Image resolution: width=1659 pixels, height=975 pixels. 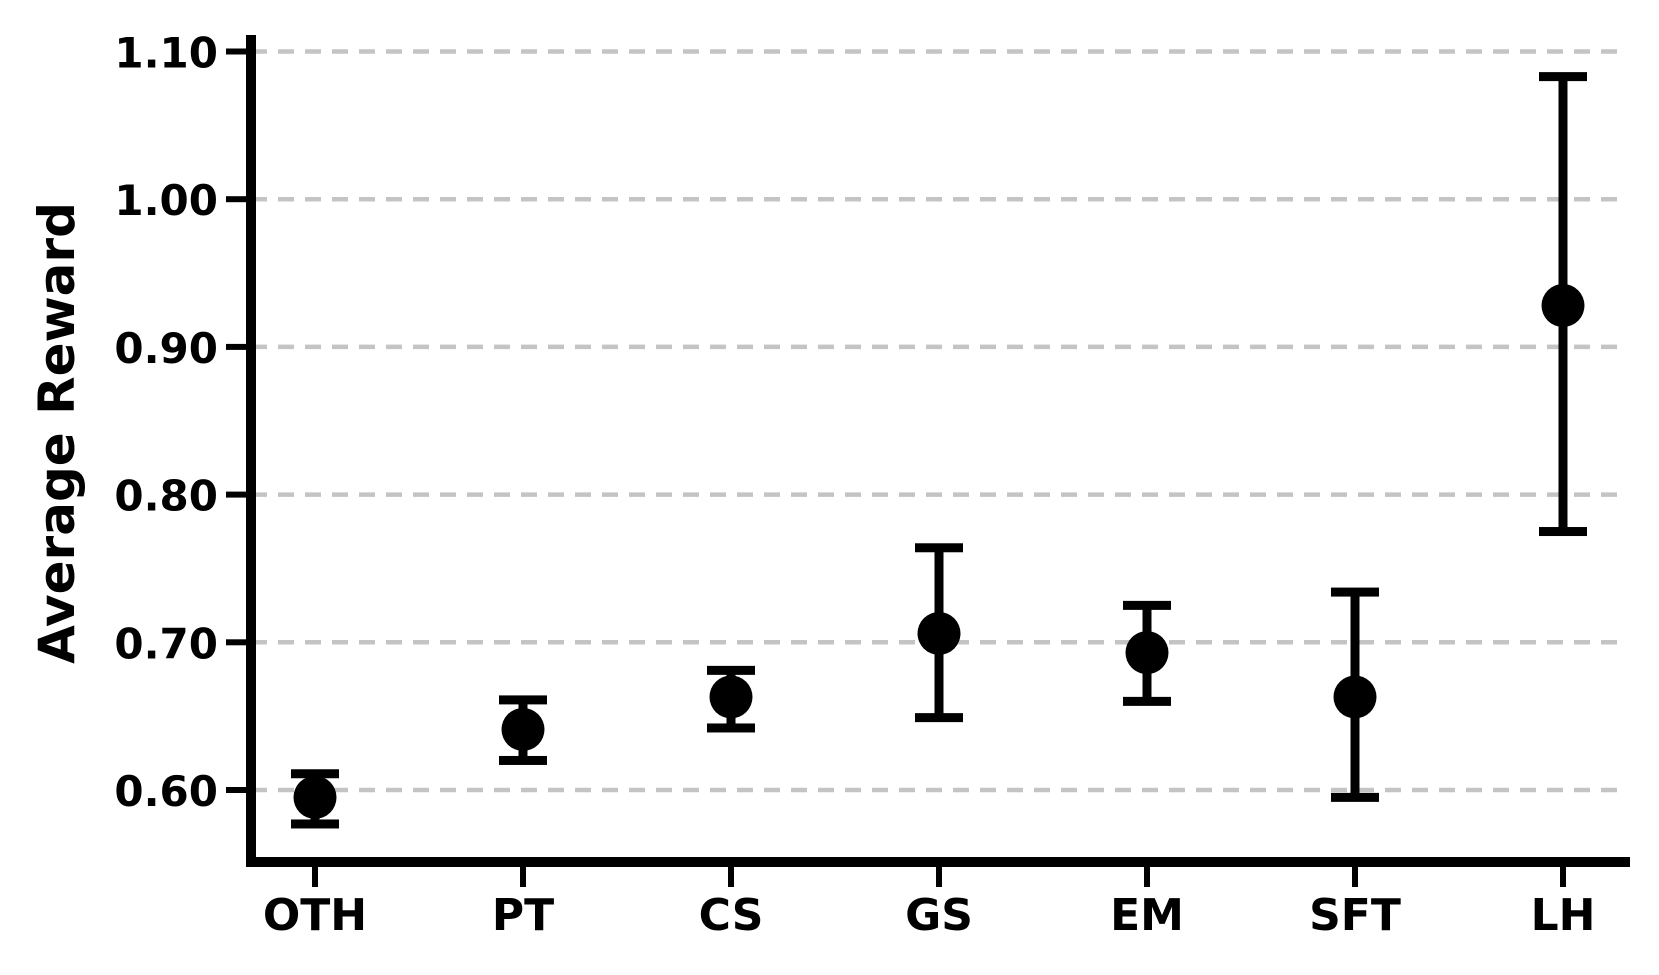 I want to click on y-tick-0.90, so click(x=236, y=346).